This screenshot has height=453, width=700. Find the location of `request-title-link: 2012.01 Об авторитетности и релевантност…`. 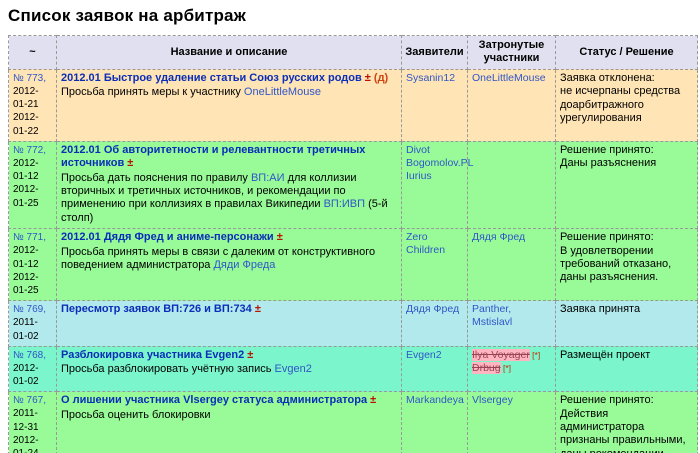

request-title-link: 2012.01 Об авторитетности и релевантност… is located at coordinates (213, 156).